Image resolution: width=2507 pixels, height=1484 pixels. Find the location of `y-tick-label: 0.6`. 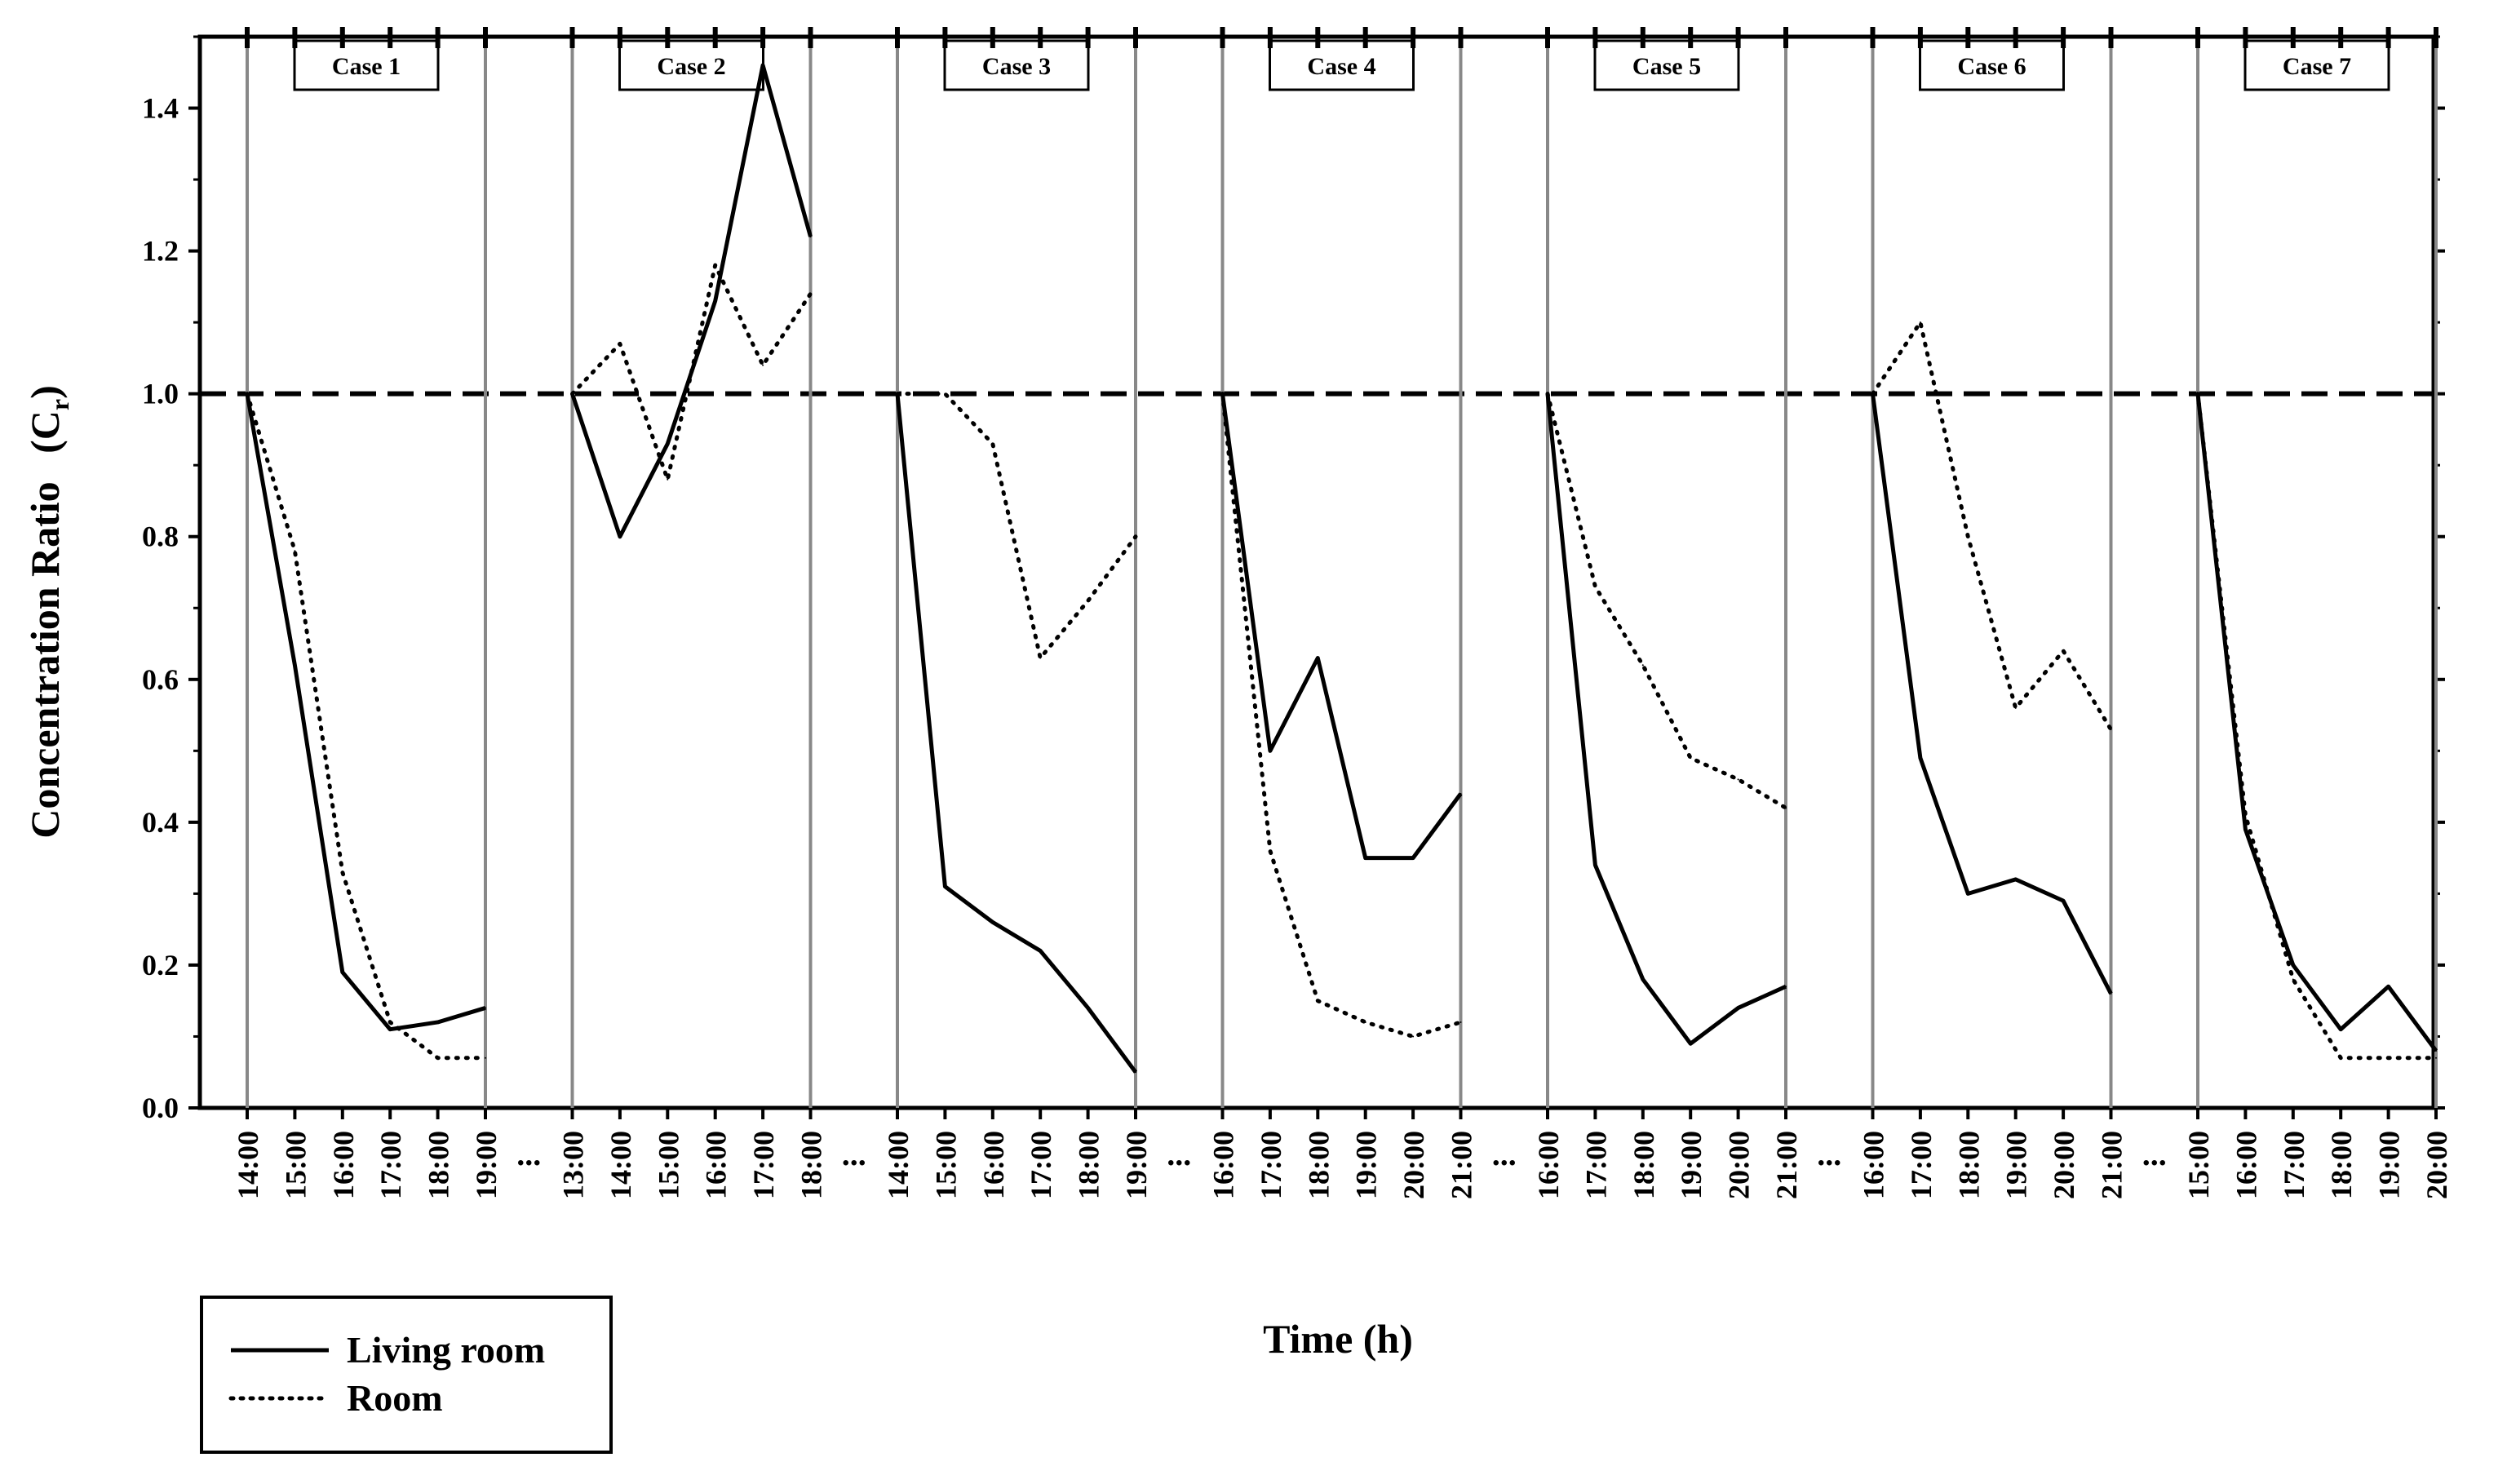

y-tick-label: 0.6 is located at coordinates (160, 679).